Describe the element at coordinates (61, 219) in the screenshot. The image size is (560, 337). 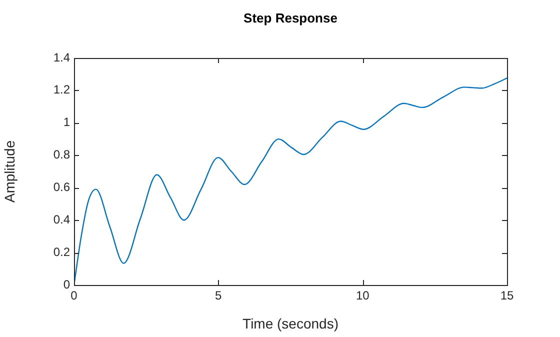
I see `y-tick-label: 0.4` at that location.